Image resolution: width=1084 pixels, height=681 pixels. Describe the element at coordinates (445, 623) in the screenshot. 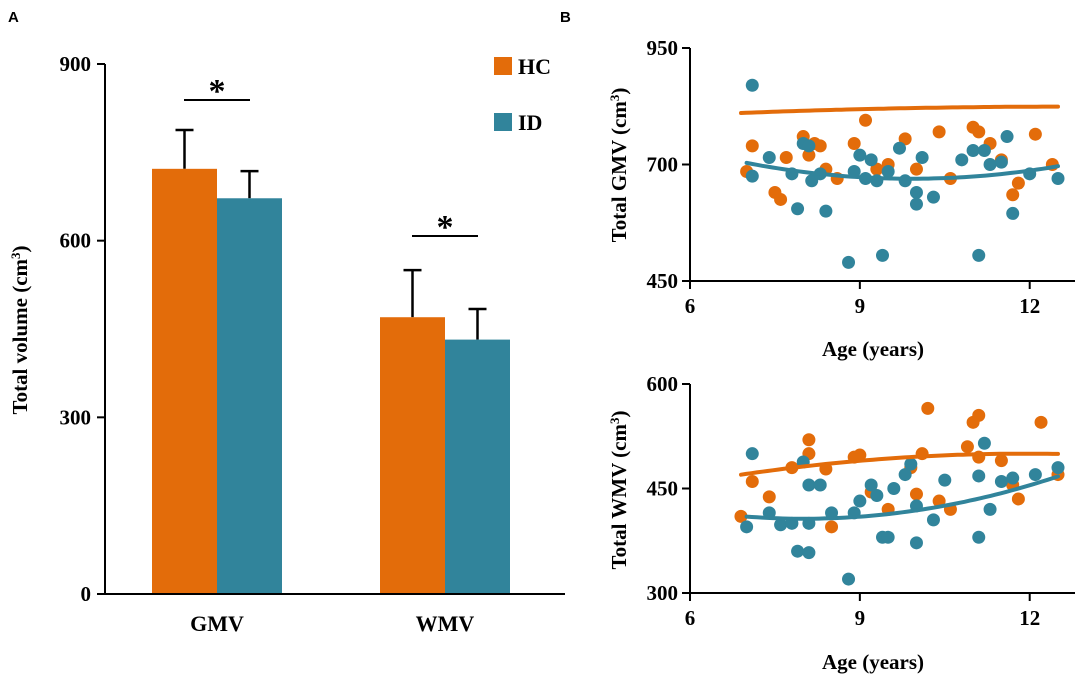

I see `category-label-wmv: WMV` at that location.